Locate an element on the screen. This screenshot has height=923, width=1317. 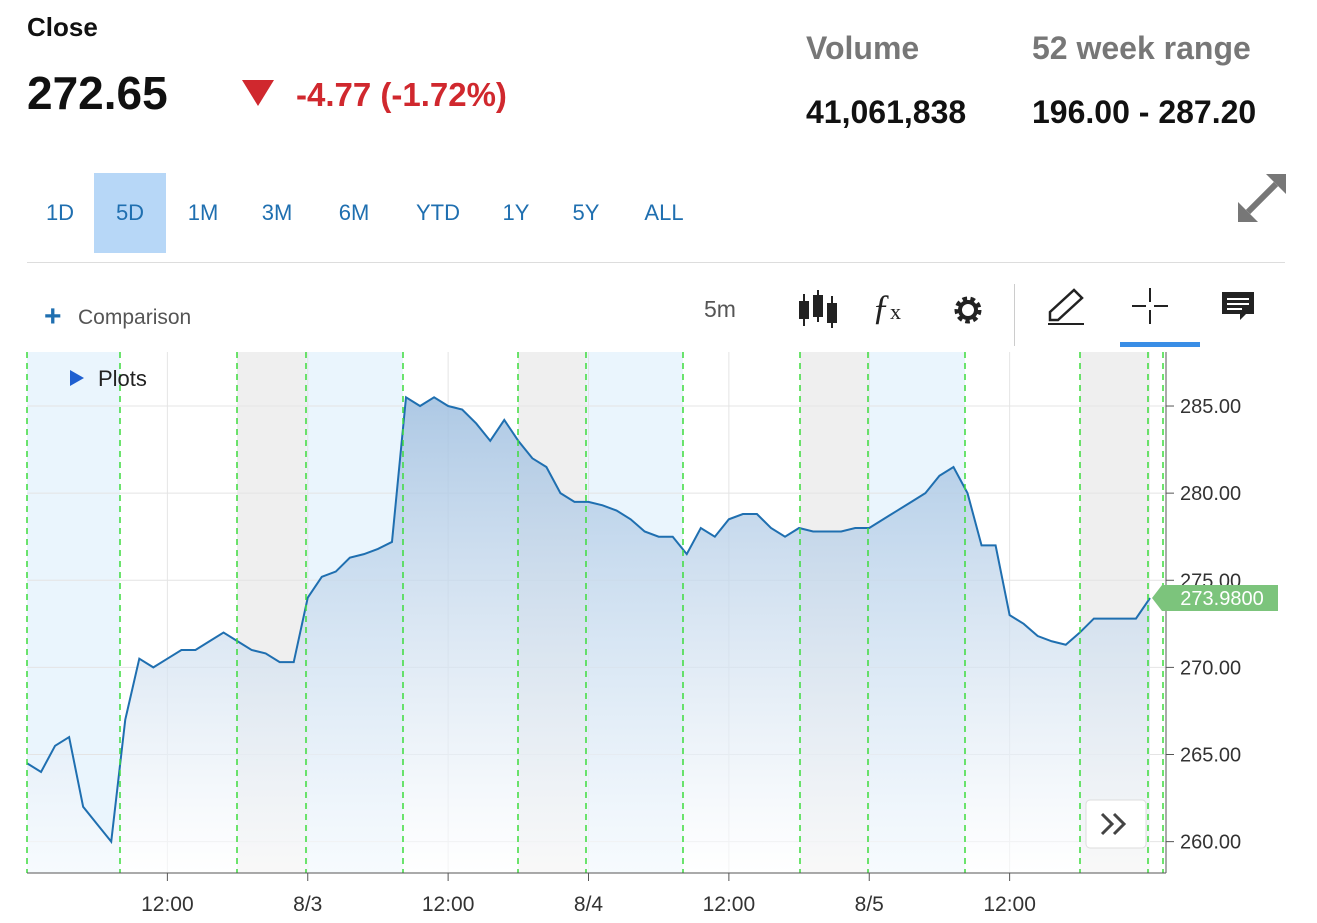
scroll-button is located at coordinates (1116, 824).